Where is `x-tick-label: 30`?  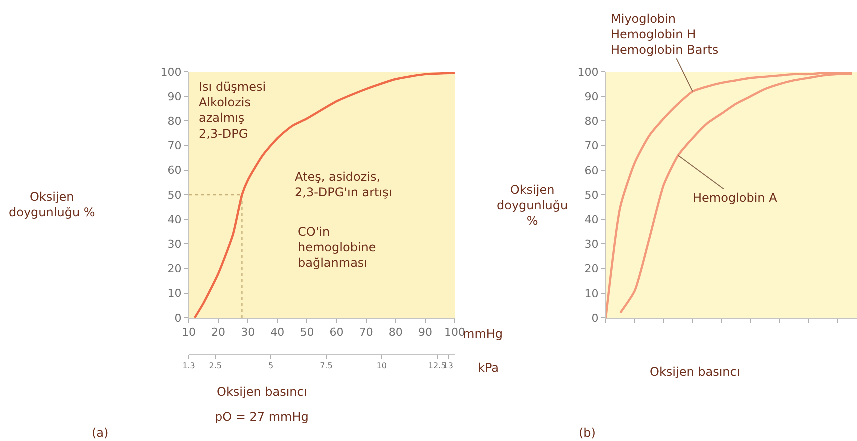 x-tick-label: 30 is located at coordinates (248, 333).